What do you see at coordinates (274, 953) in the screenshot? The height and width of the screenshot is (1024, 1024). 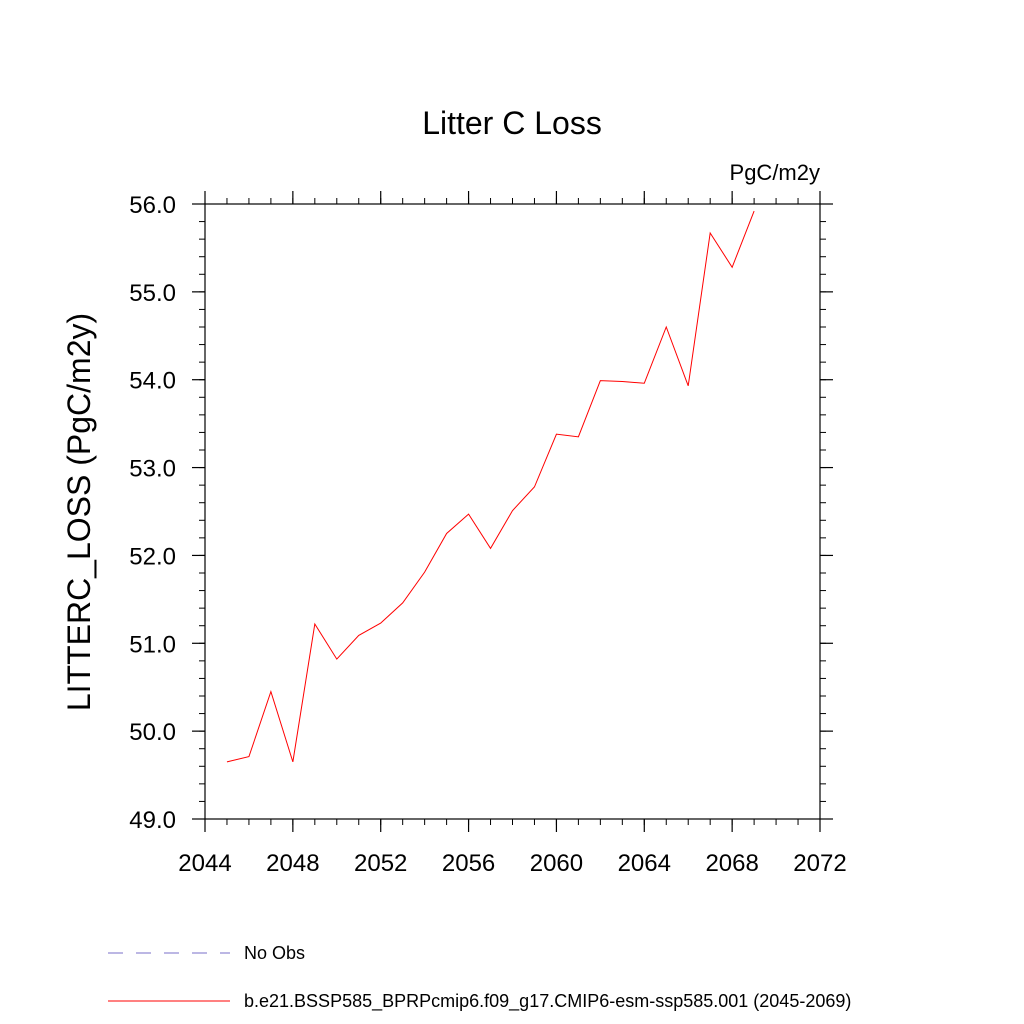 I see `legend-label: No Obs` at bounding box center [274, 953].